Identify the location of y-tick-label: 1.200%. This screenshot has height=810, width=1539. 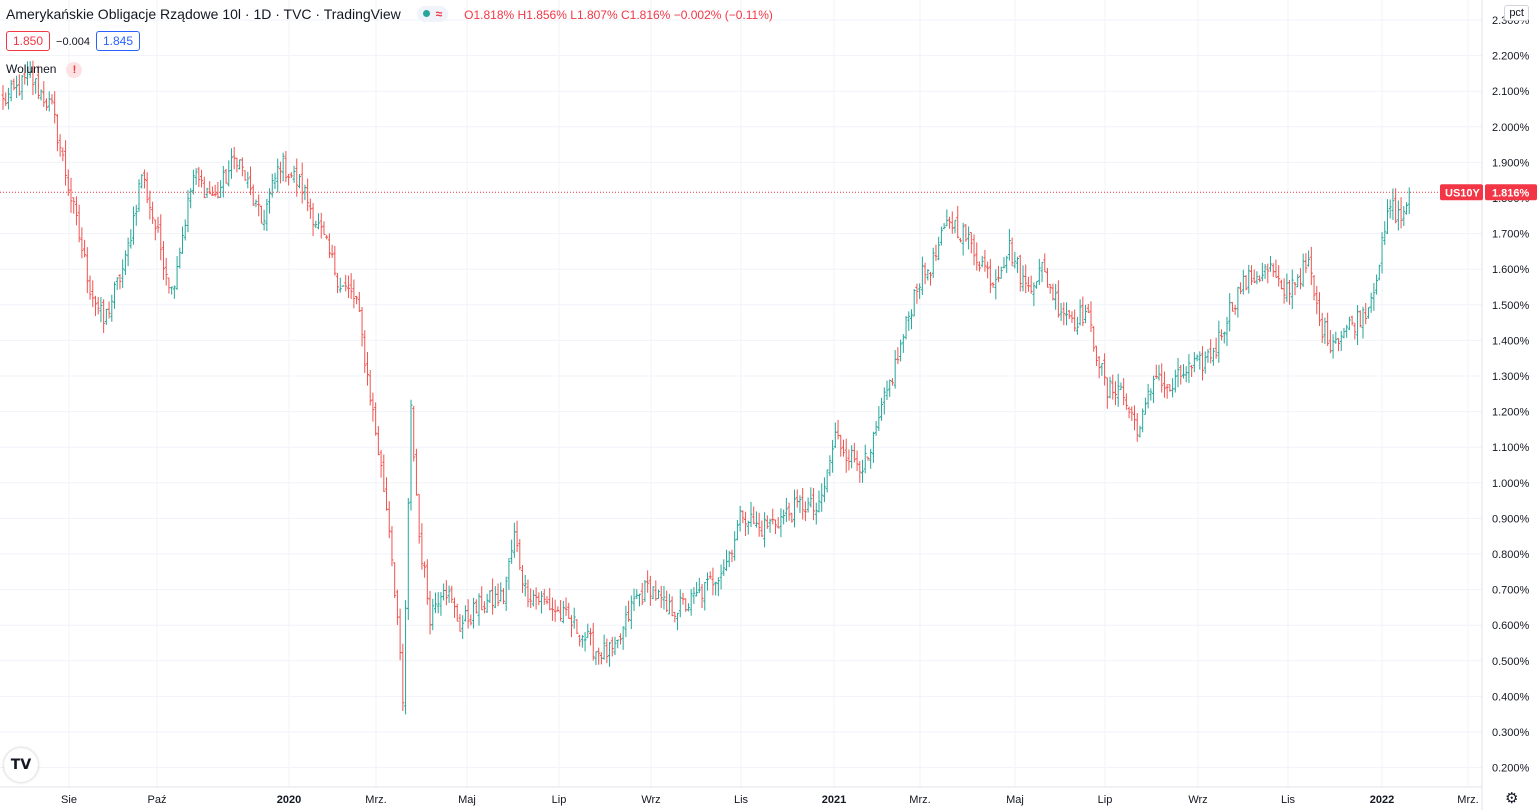
(1511, 413).